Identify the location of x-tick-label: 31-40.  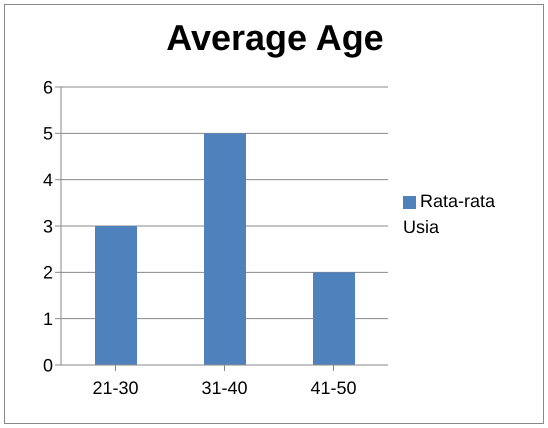
(224, 388).